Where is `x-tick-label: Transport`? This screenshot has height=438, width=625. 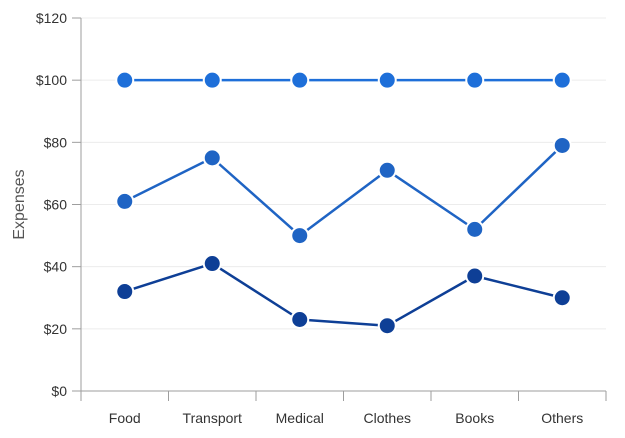
x-tick-label: Transport is located at coordinates (213, 418).